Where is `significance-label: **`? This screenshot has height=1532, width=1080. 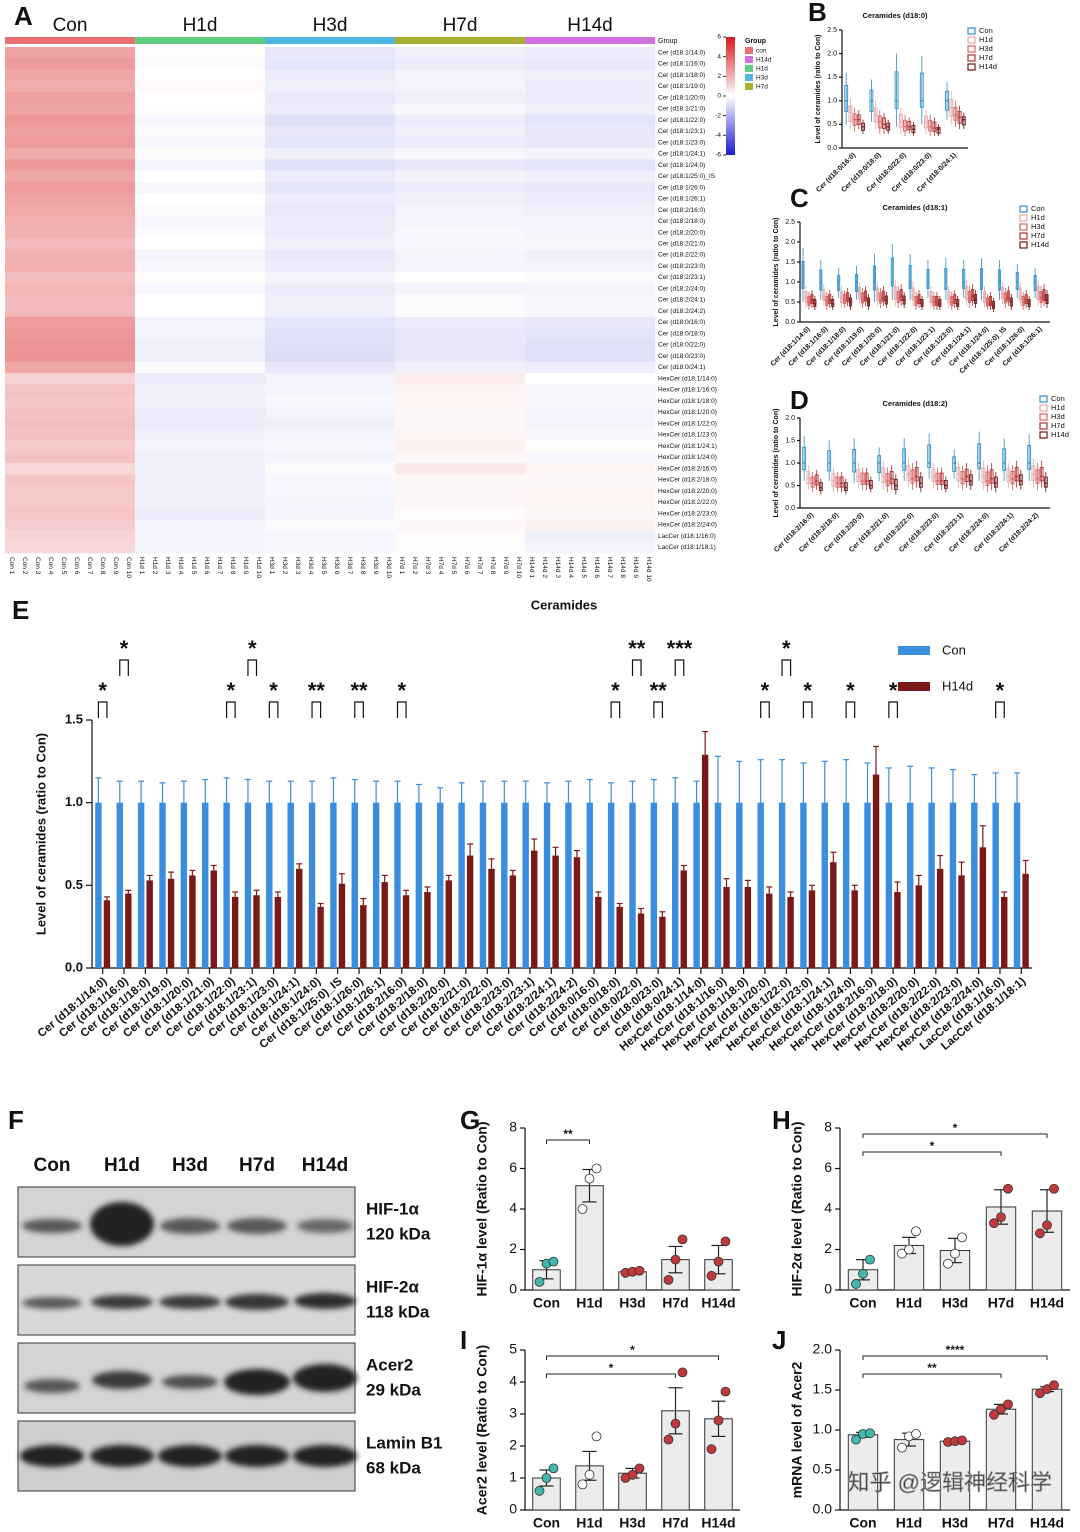 significance-label: ** is located at coordinates (932, 1368).